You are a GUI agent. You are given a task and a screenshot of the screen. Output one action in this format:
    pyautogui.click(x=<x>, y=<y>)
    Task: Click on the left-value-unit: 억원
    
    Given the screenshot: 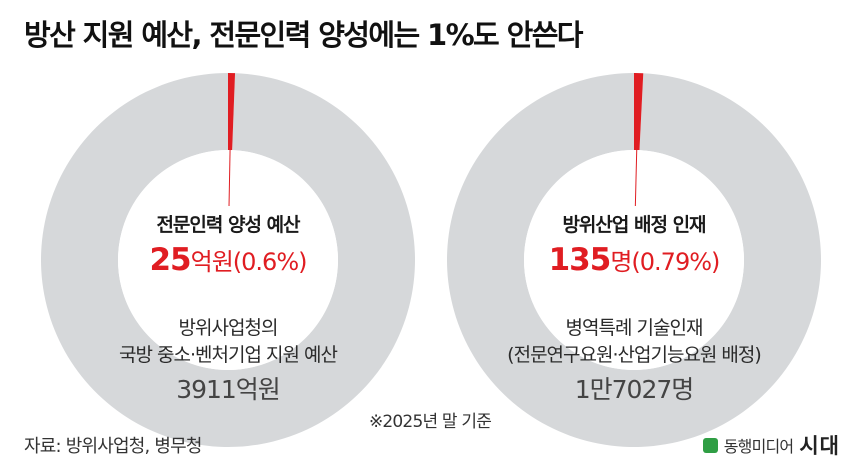 What is the action you would take?
    pyautogui.click(x=212, y=262)
    